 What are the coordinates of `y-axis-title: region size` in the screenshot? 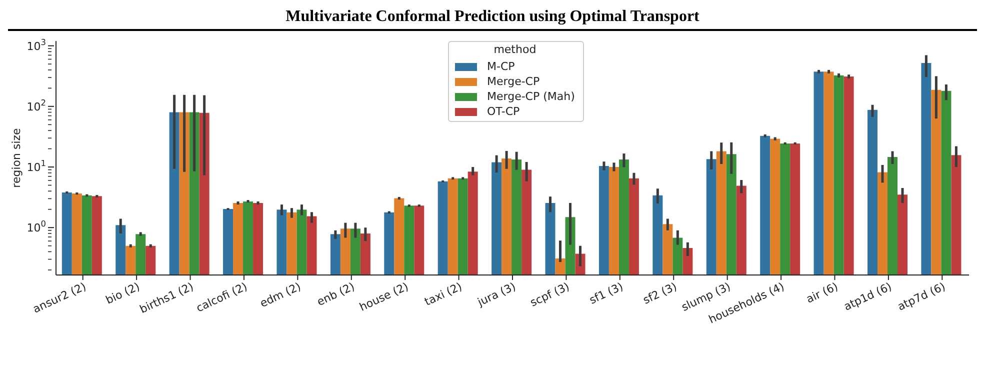 It's located at (16, 158).